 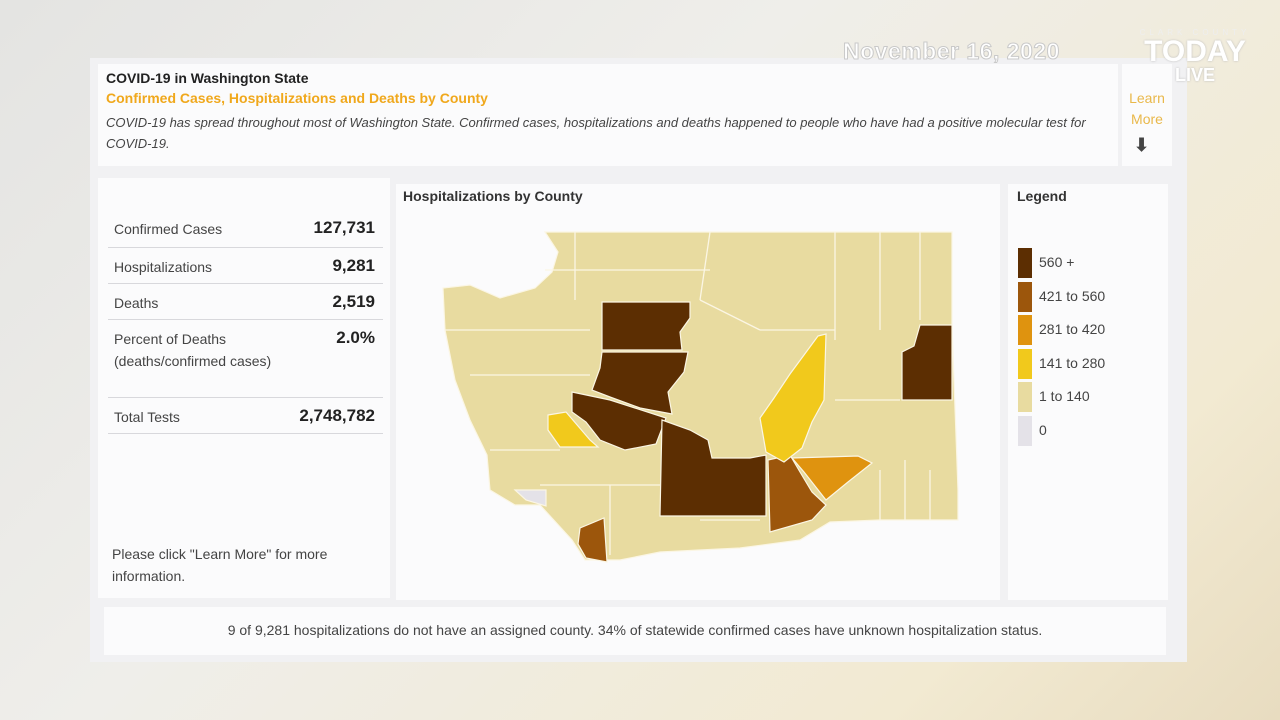 What do you see at coordinates (245, 229) in the screenshot?
I see `stat-row-confirmed-cases: Confirmed Cases 127,731` at bounding box center [245, 229].